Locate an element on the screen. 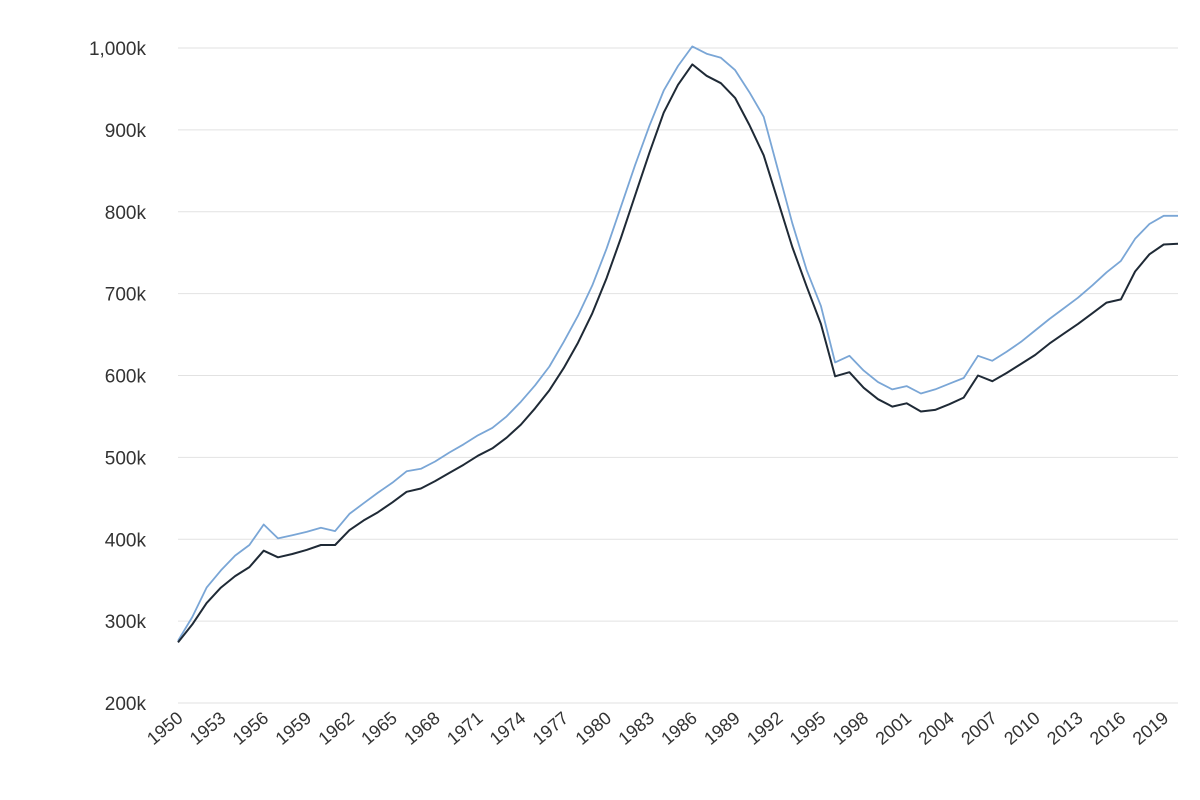  x-tick-label: 1998 is located at coordinates (851, 728).